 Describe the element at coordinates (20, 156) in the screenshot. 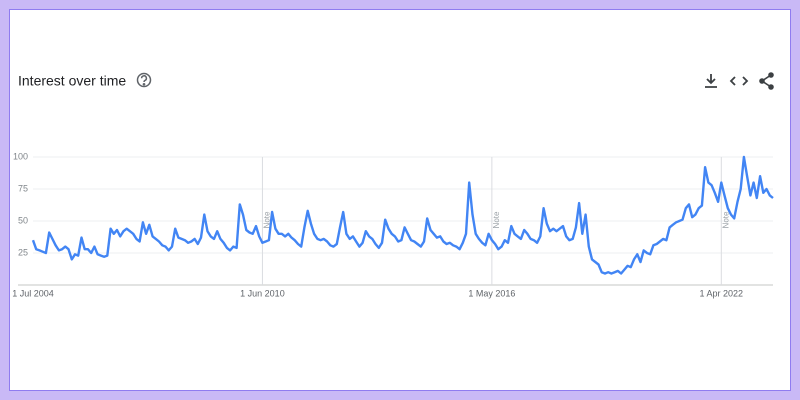

I see `y-tick-label: 100` at that location.